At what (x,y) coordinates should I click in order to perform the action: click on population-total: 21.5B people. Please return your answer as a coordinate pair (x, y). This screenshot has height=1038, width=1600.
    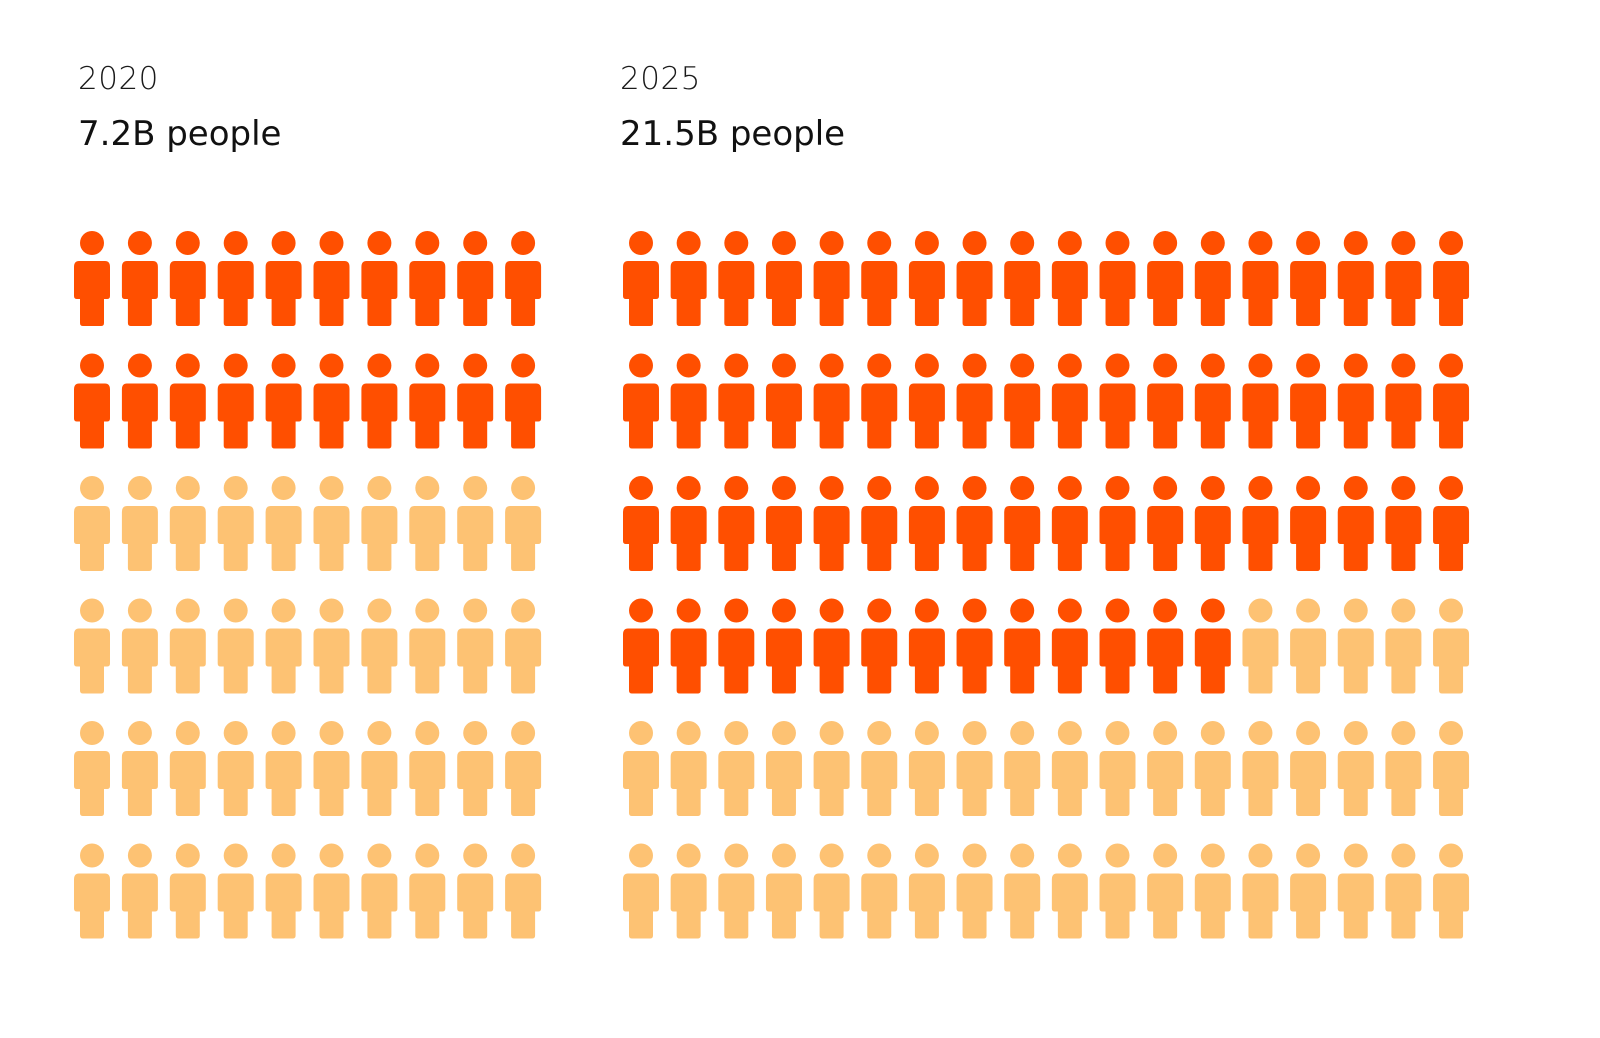
    Looking at the image, I should click on (733, 134).